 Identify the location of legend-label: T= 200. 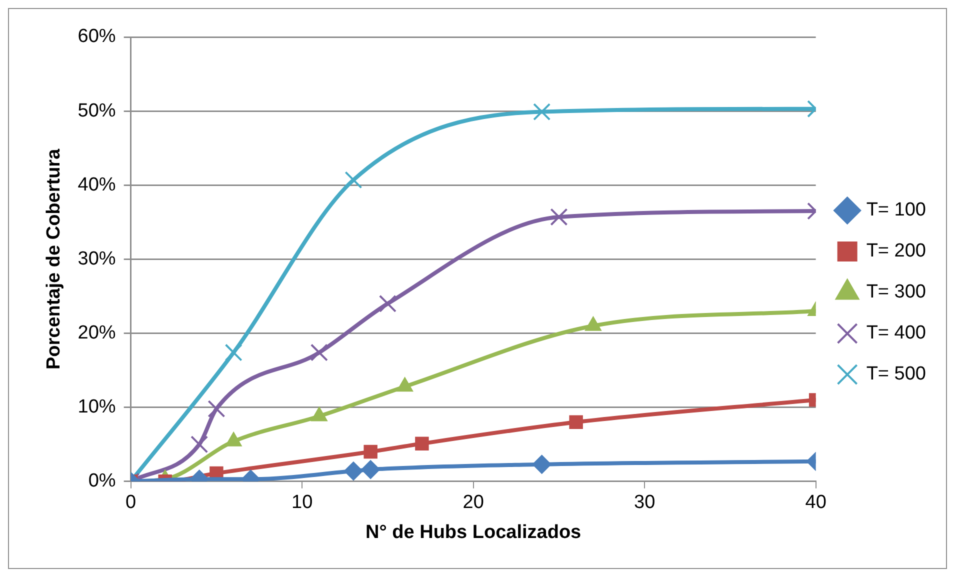
(896, 251).